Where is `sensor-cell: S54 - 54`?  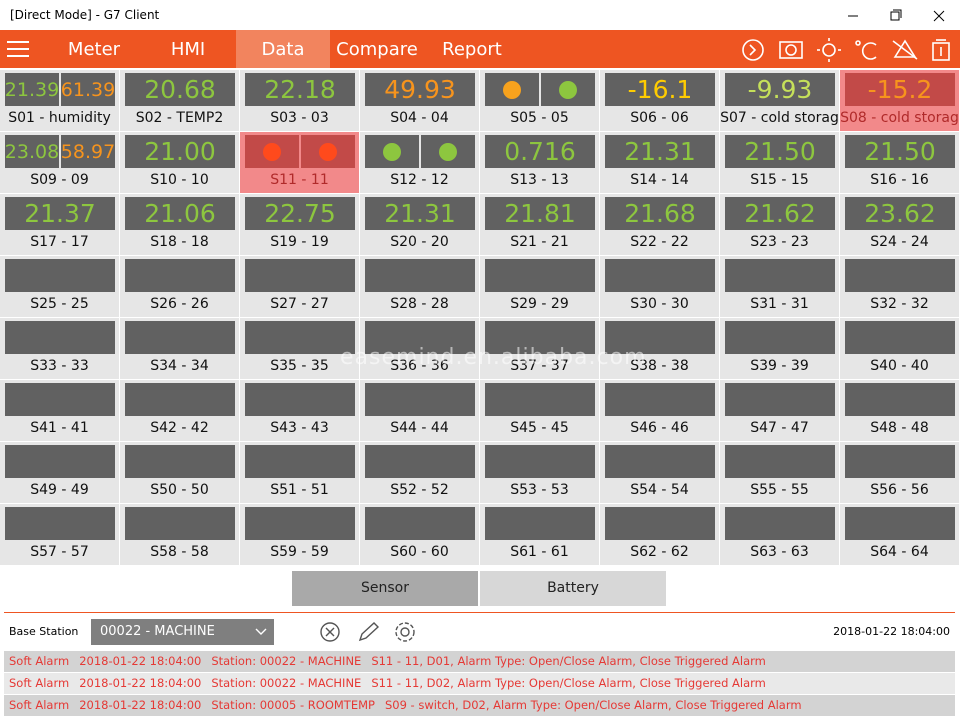 sensor-cell: S54 - 54 is located at coordinates (659, 472).